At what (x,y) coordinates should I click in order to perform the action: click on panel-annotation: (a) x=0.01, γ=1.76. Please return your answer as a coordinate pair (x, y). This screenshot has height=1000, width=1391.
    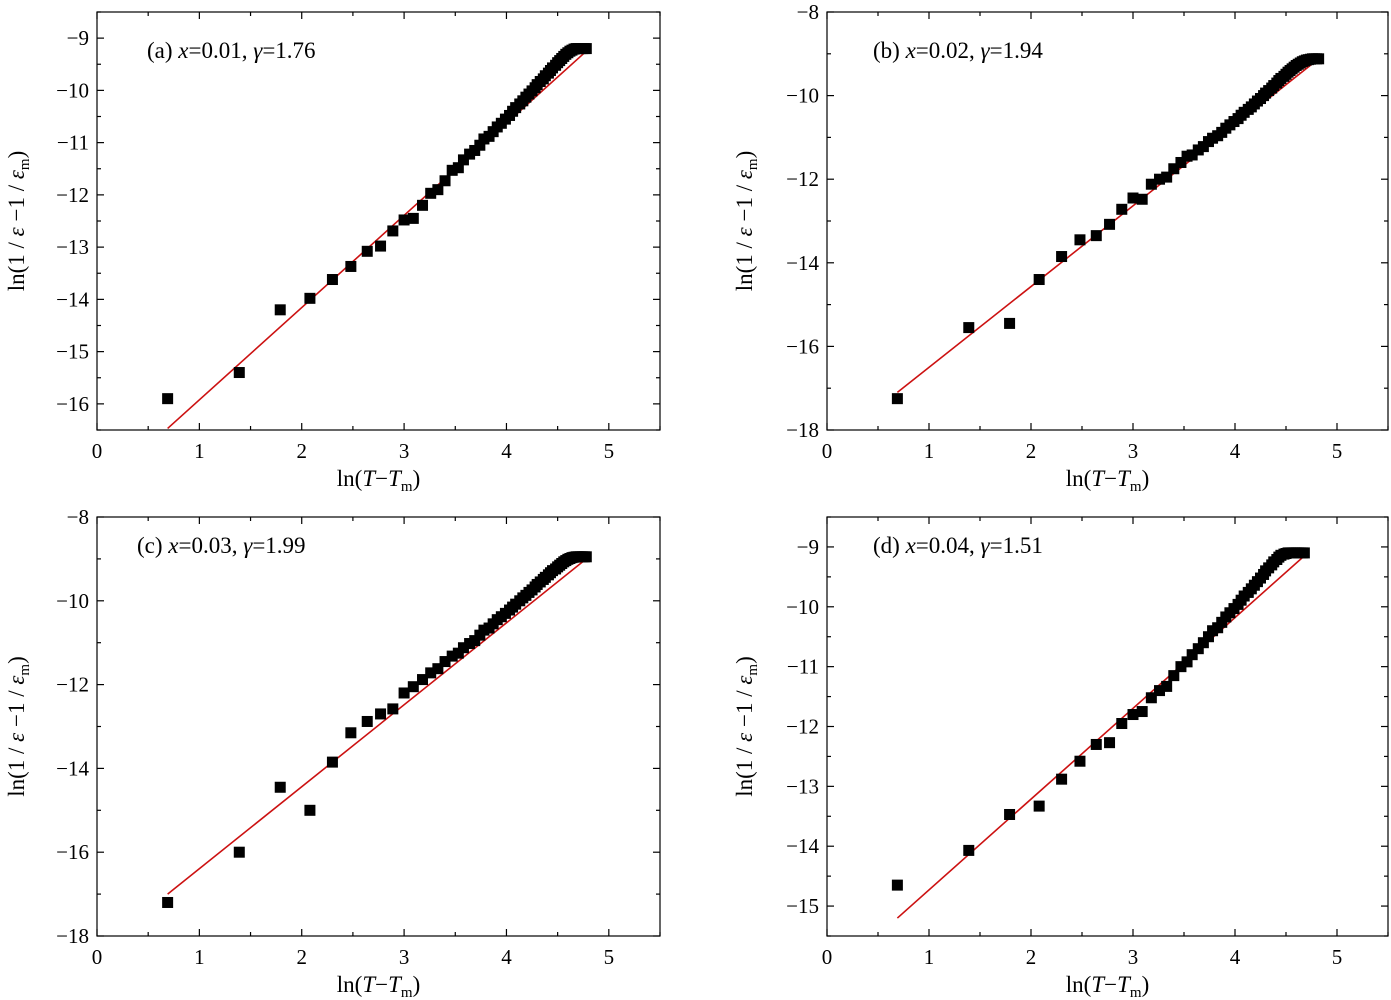
    Looking at the image, I should click on (231, 50).